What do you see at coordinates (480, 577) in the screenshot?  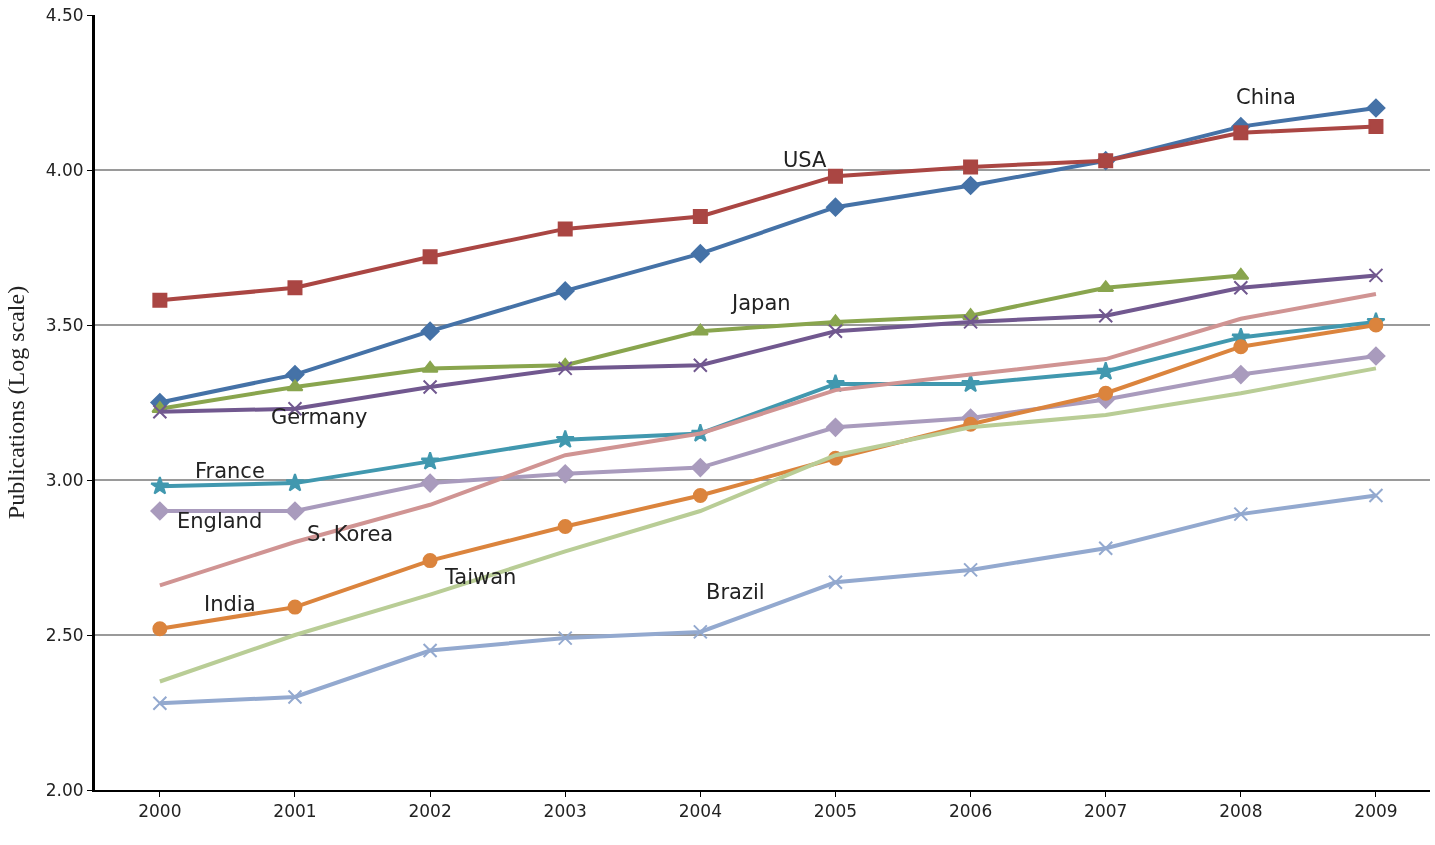 I see `series-label: Taiwan` at bounding box center [480, 577].